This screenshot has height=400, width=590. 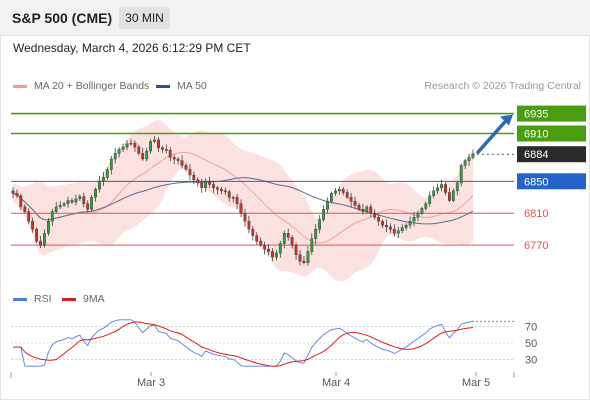 What do you see at coordinates (531, 361) in the screenshot?
I see `rsi-tick-label: 30` at bounding box center [531, 361].